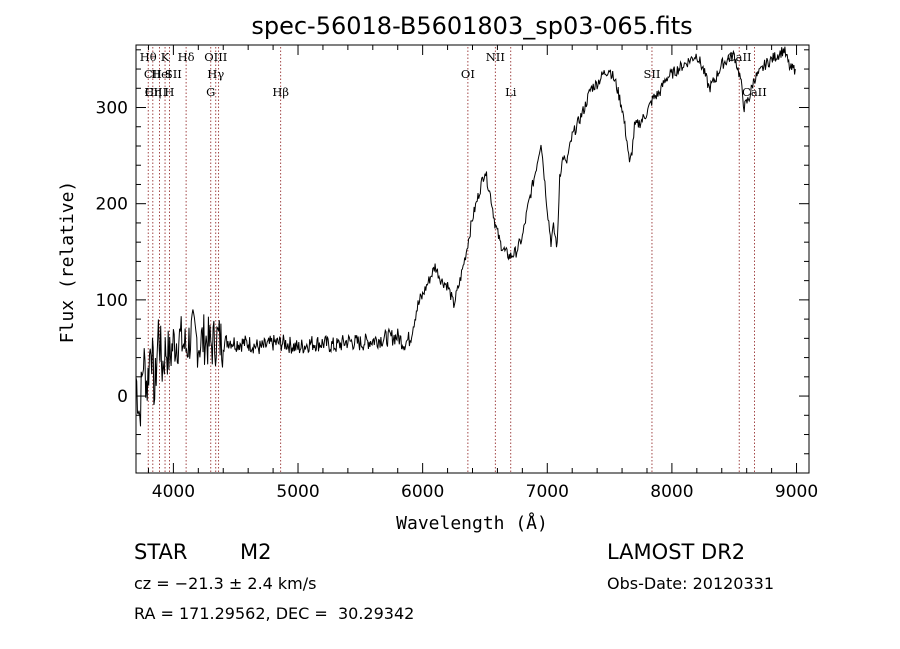 The height and width of the screenshot is (649, 900). What do you see at coordinates (148, 57) in the screenshot?
I see `marker-label: Hθ` at bounding box center [148, 57].